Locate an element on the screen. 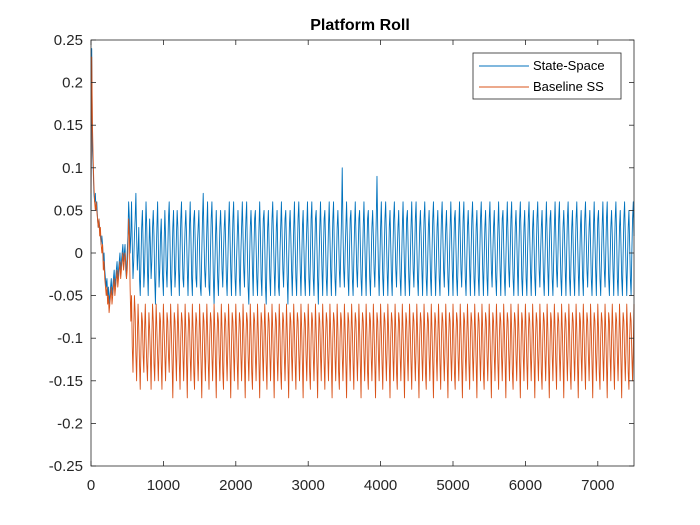 The width and height of the screenshot is (700, 525). legend-box is located at coordinates (547, 76).